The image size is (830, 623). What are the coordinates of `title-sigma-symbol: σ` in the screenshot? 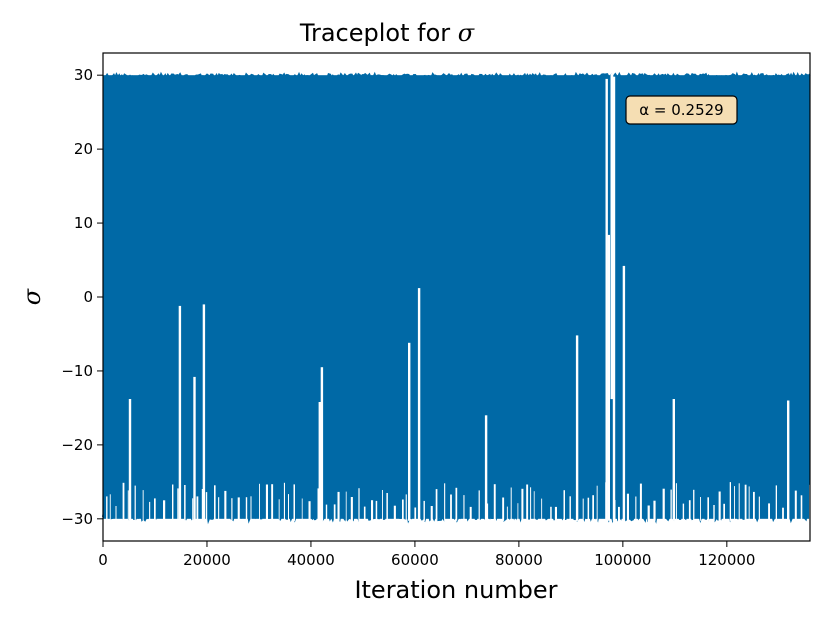 It's located at (466, 33).